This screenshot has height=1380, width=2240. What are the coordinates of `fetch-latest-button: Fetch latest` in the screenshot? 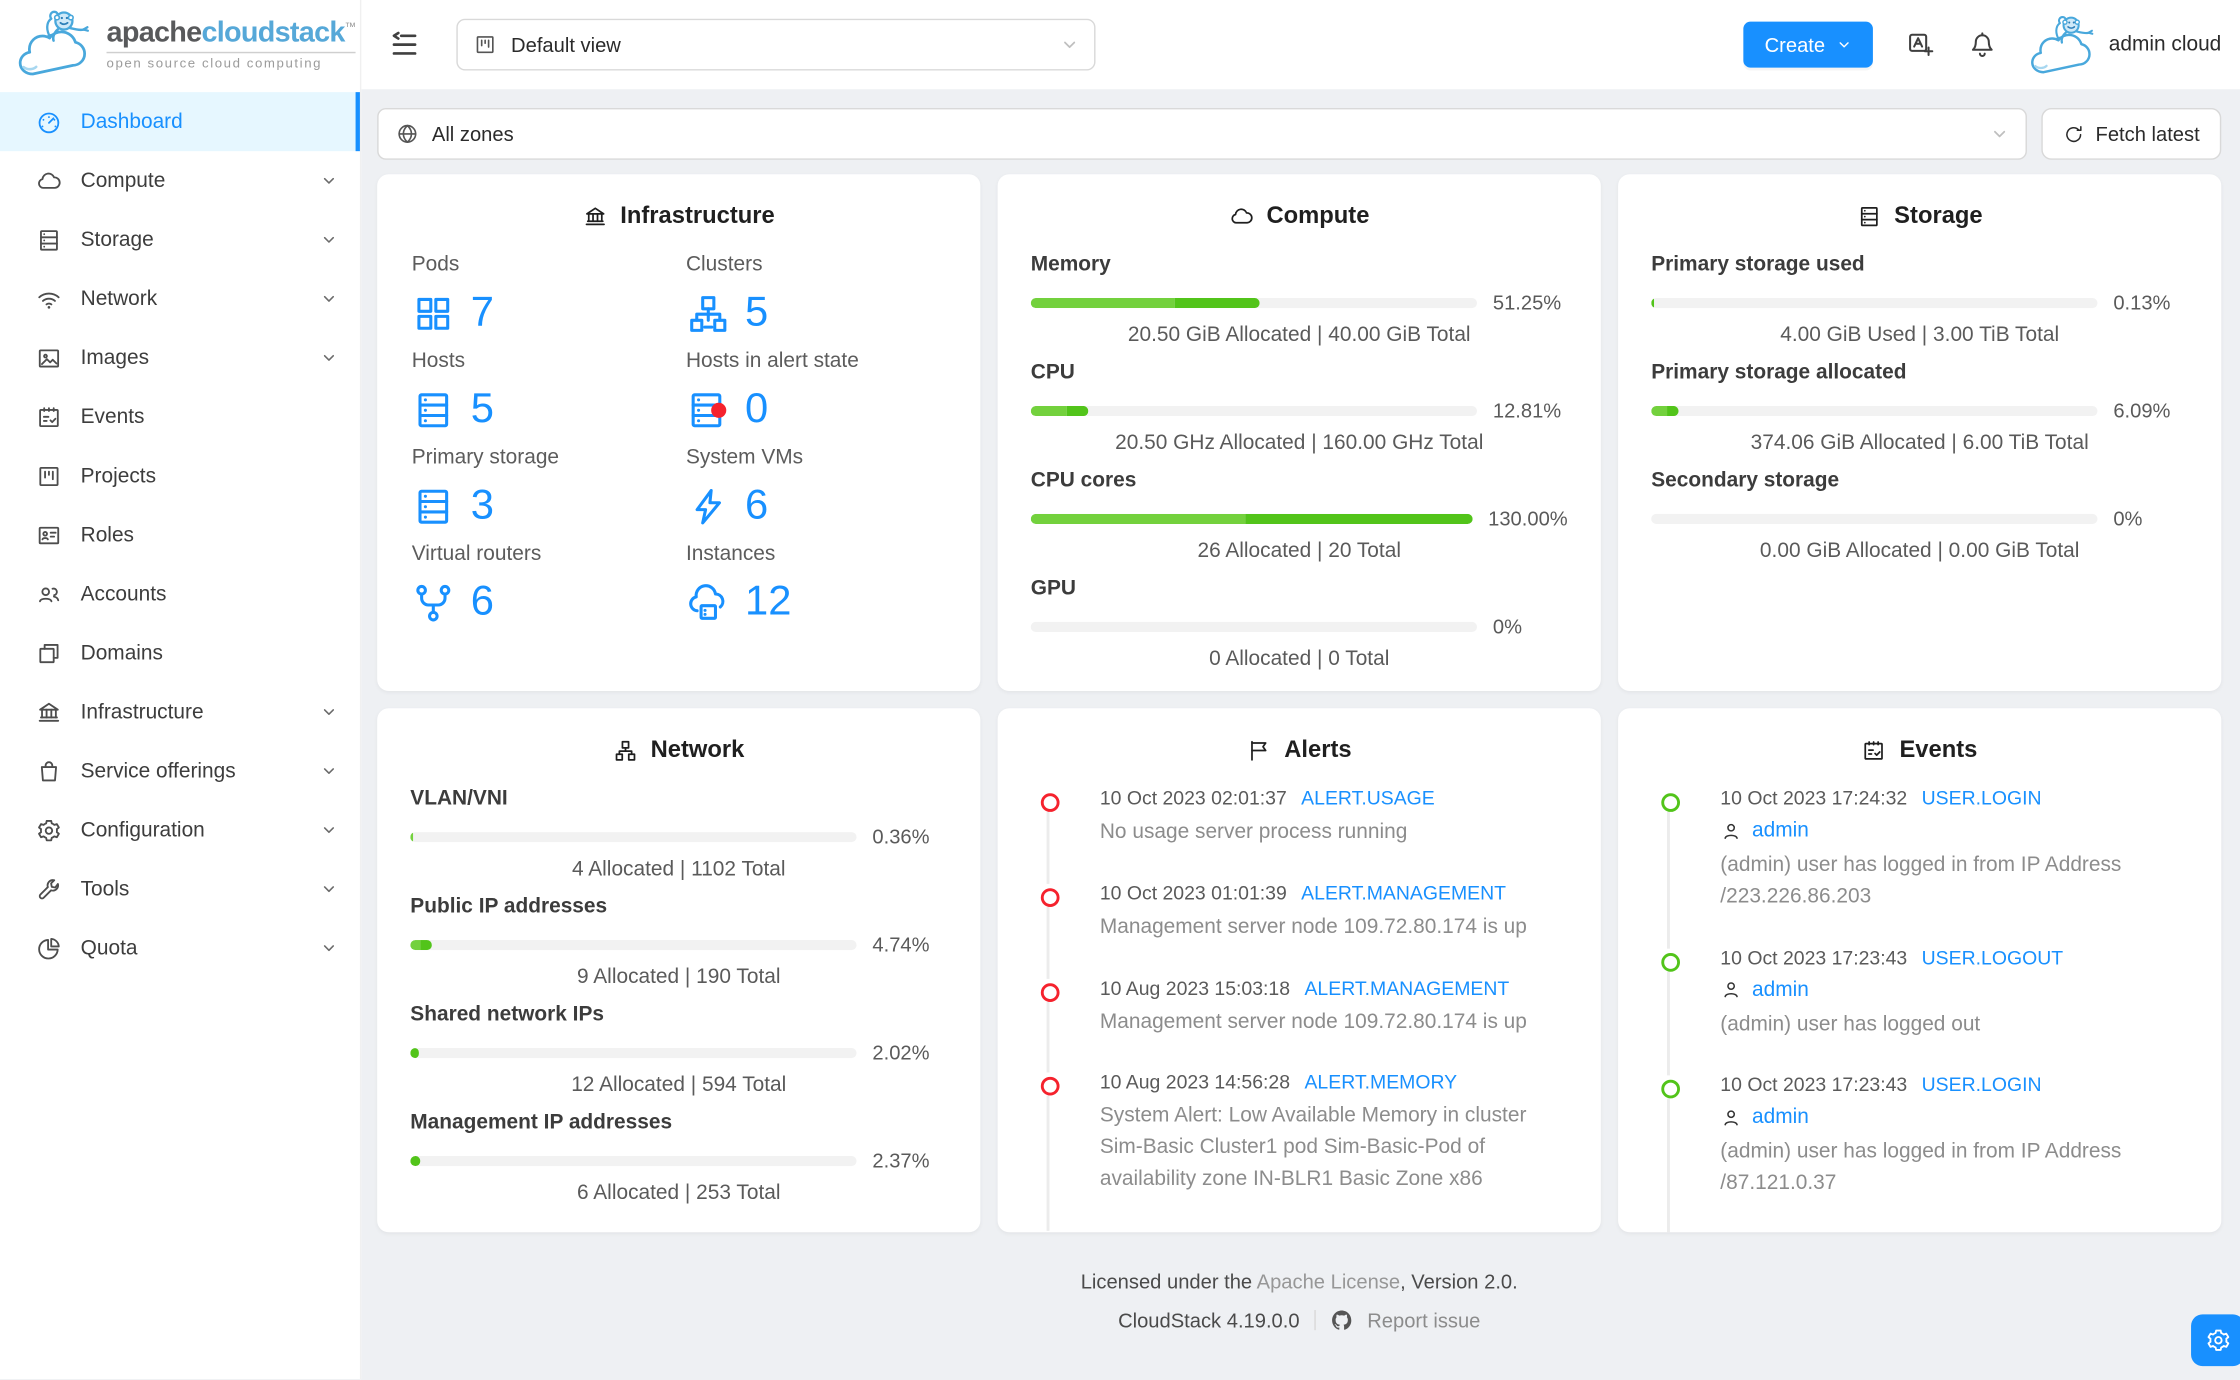 It's located at (2131, 133).